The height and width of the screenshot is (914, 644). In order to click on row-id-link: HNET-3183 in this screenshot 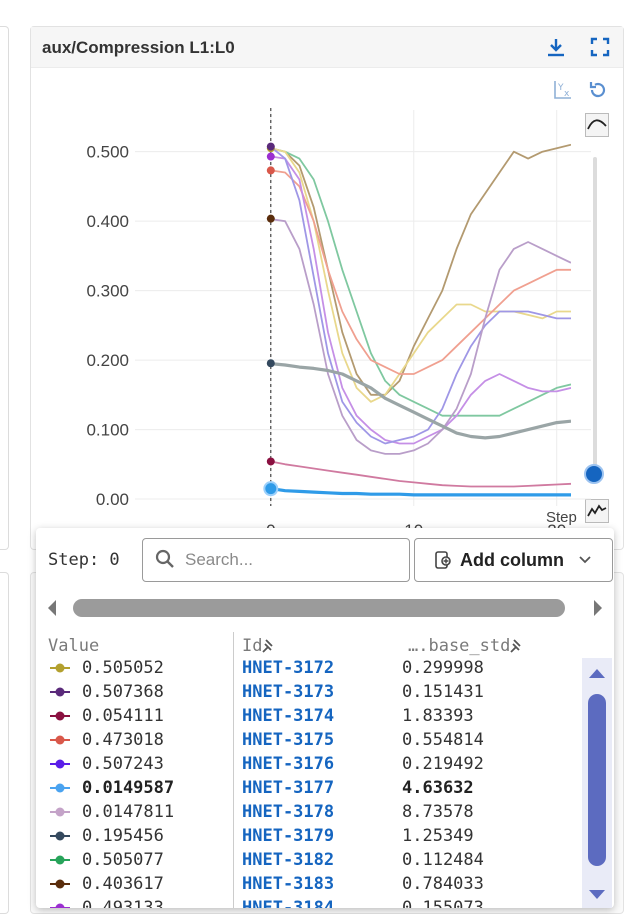, I will do `click(288, 884)`.